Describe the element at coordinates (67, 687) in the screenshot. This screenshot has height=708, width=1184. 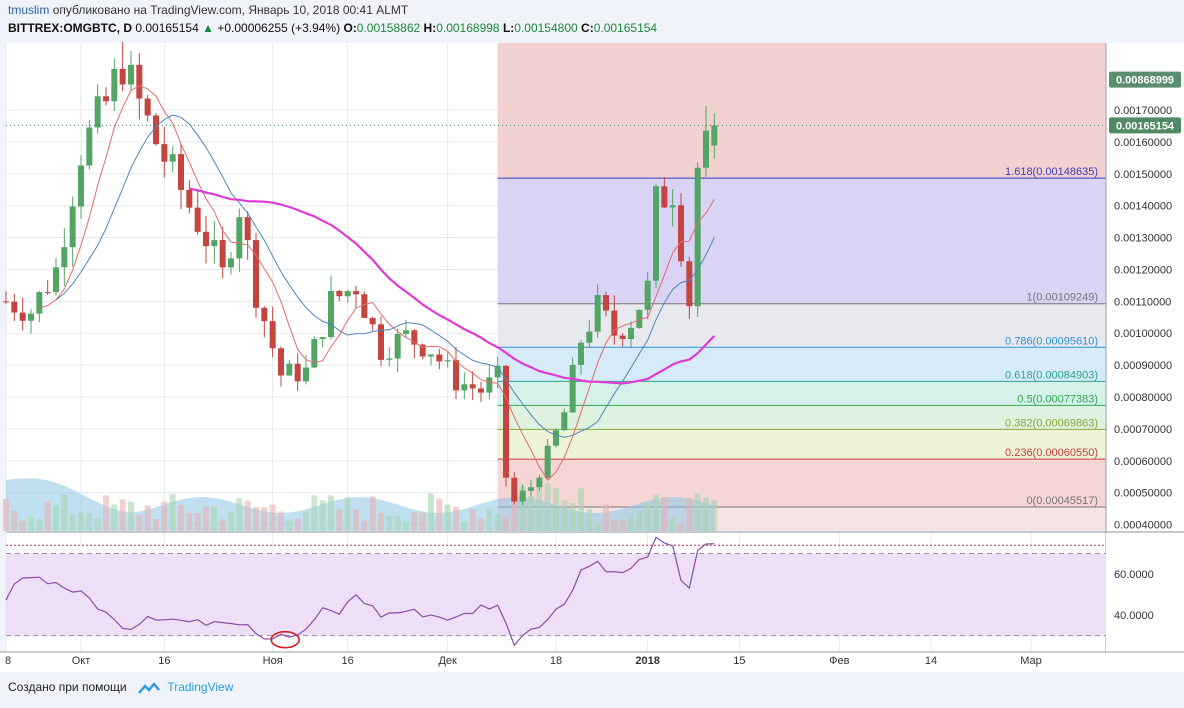
I see `made-with-text: Создано при помощи` at that location.